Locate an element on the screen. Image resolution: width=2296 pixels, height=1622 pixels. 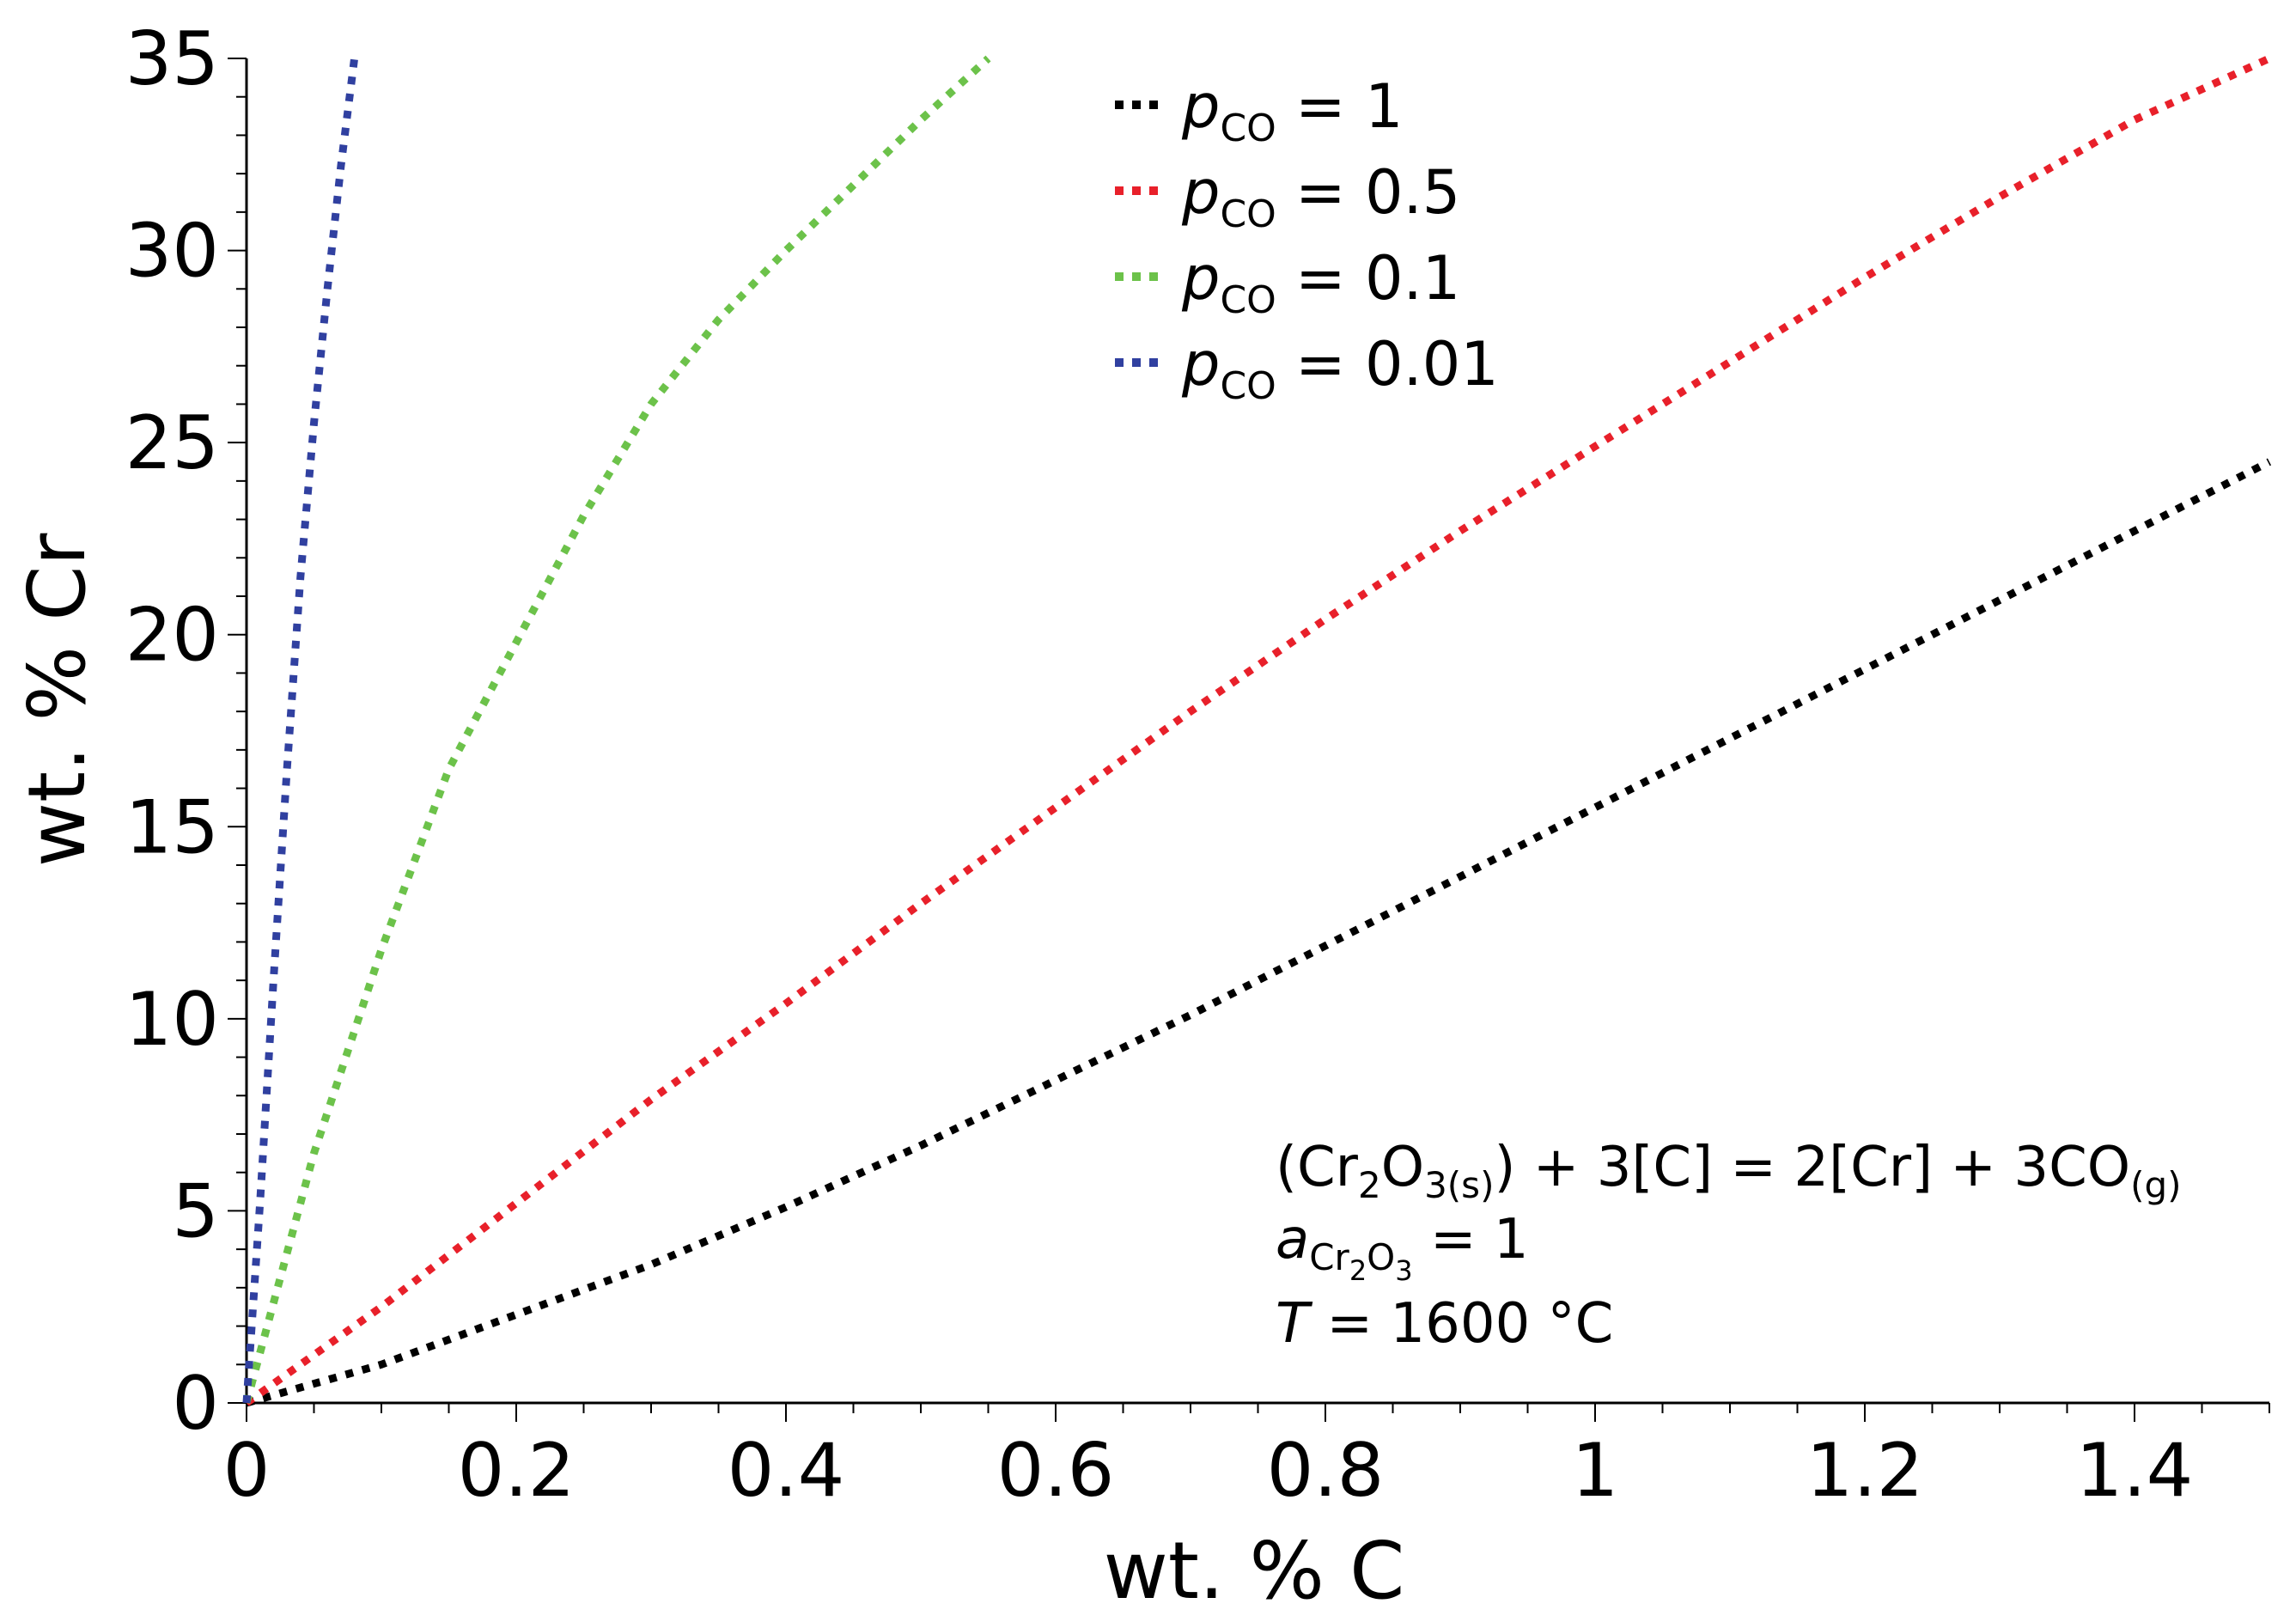
y-tick-label: 10 is located at coordinates (172, 1020).